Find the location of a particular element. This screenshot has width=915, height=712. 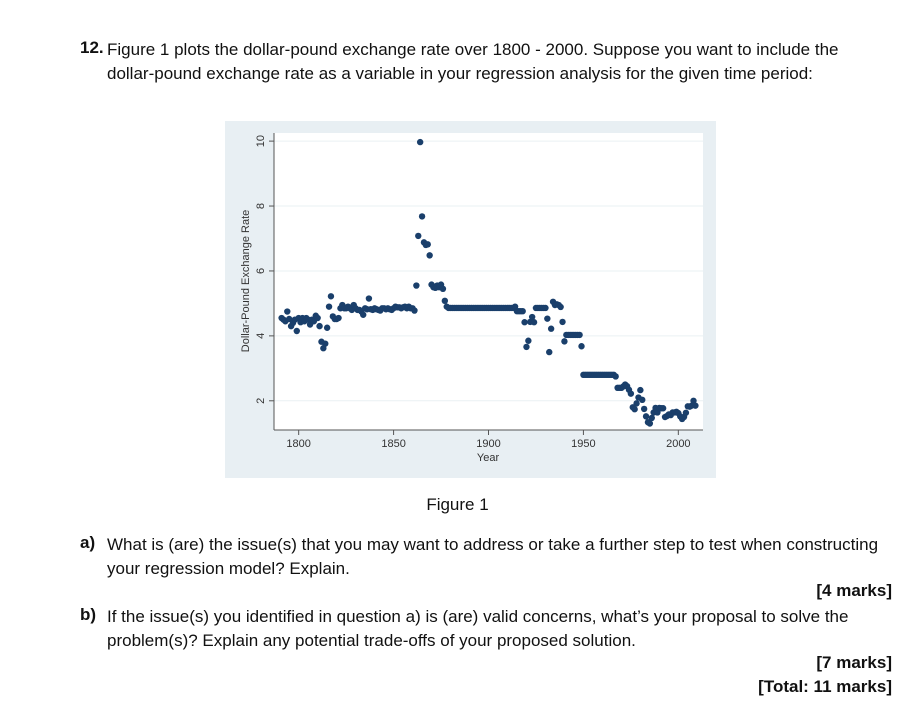

y-tick-label: 4 is located at coordinates (261, 336).